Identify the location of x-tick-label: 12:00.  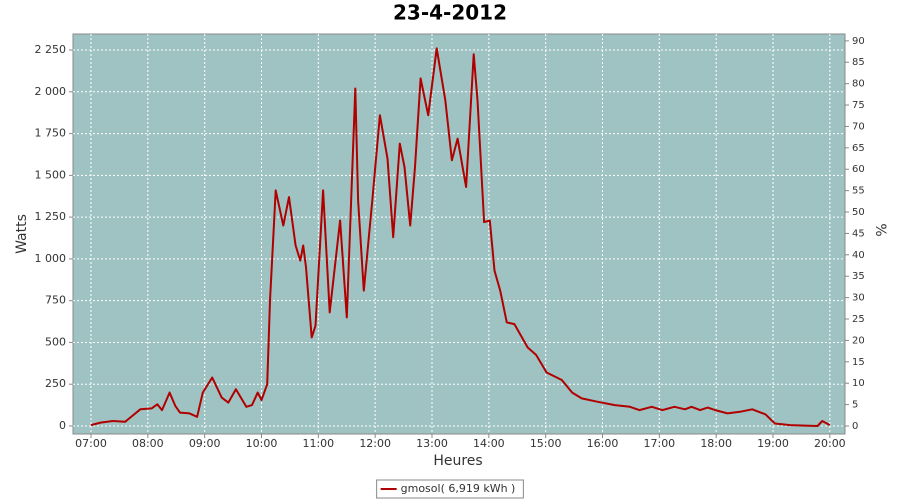
(375, 443).